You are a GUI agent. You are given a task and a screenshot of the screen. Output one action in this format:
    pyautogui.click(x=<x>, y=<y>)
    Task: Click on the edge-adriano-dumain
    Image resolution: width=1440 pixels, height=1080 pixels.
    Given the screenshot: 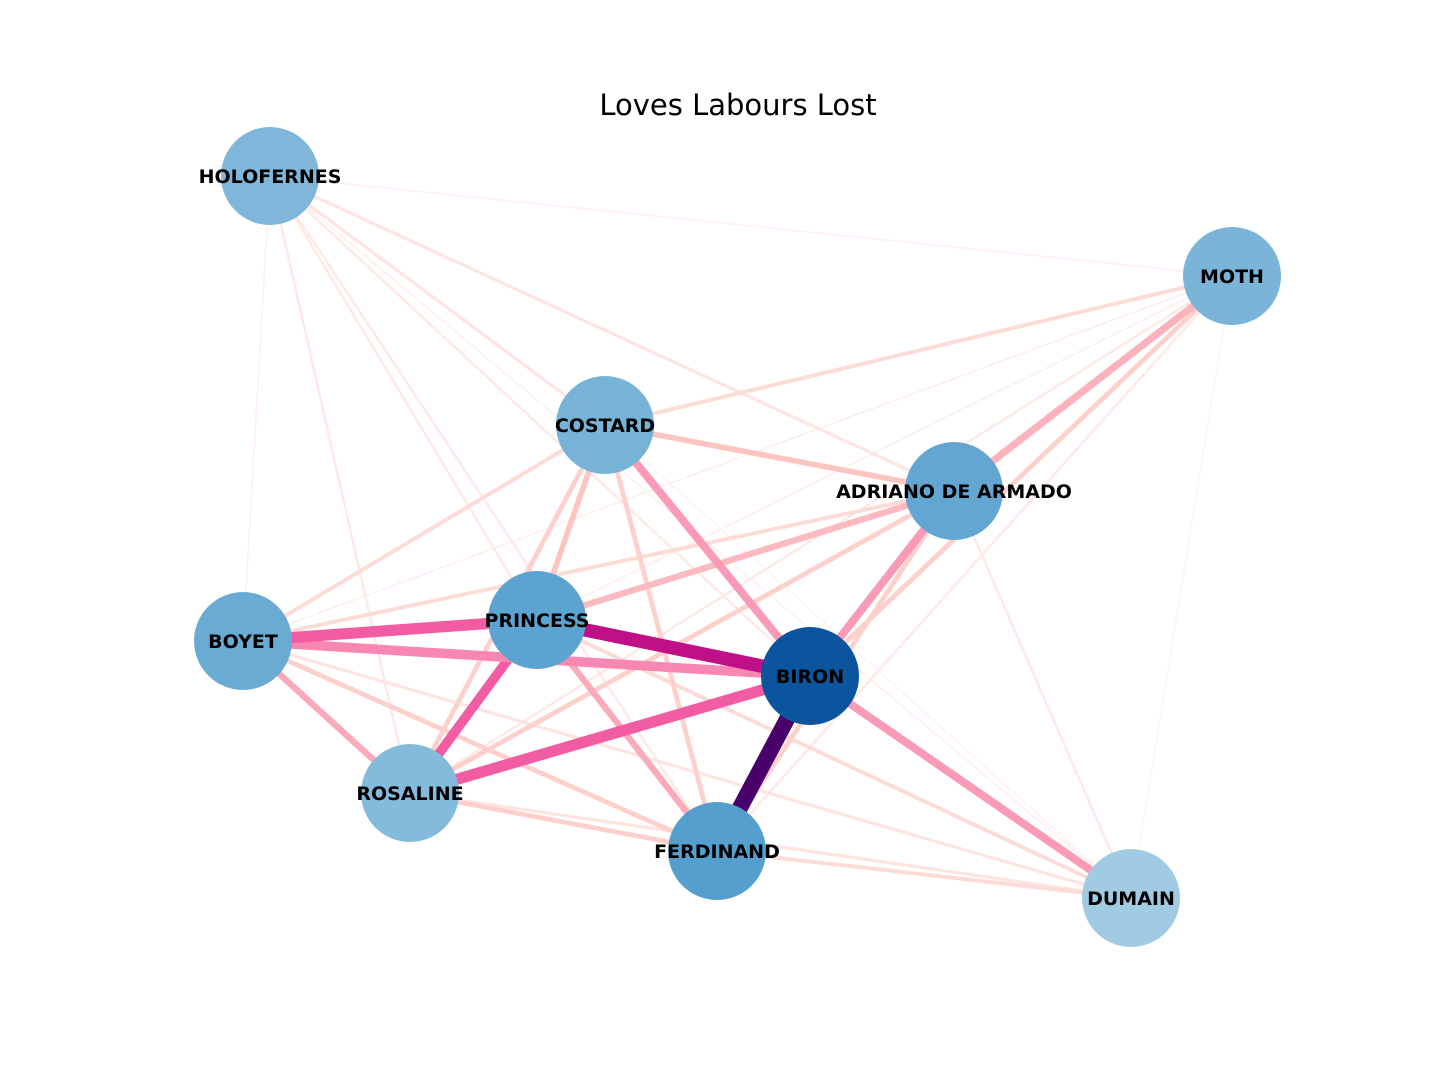 What is the action you would take?
    pyautogui.click(x=1042, y=694)
    